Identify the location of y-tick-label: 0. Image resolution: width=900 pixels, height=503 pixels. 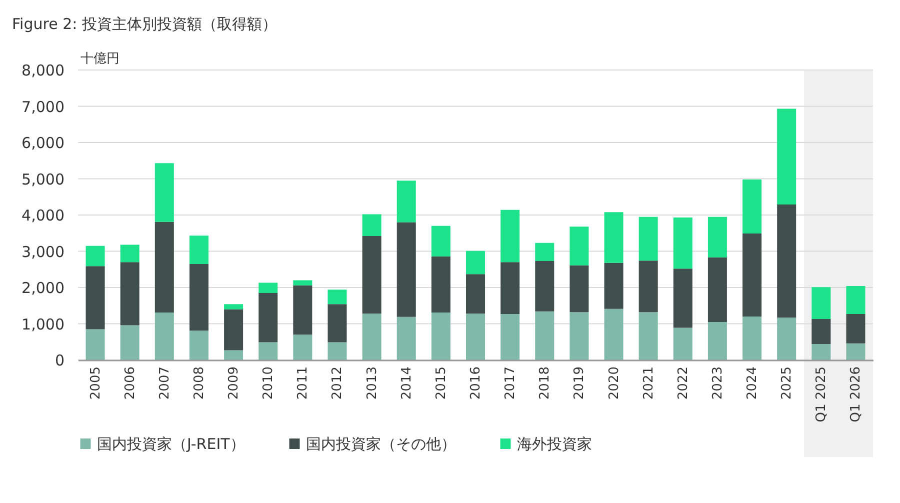
(59, 361).